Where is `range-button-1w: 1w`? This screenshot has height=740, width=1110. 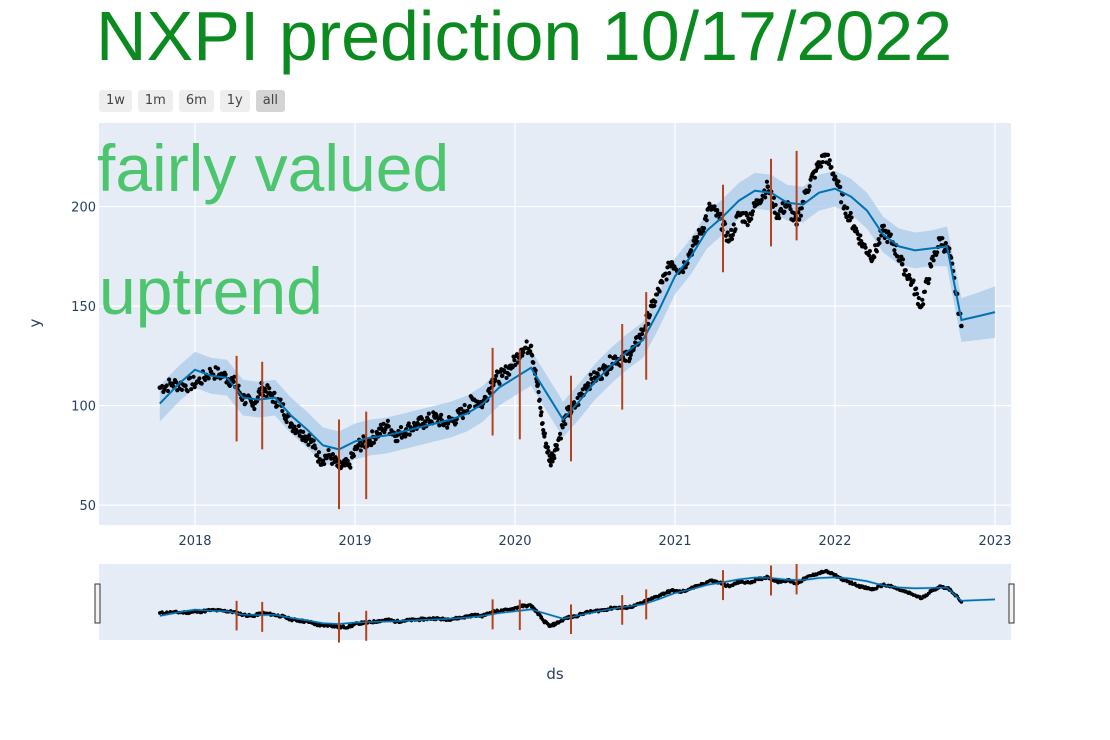
range-button-1w: 1w is located at coordinates (115, 101).